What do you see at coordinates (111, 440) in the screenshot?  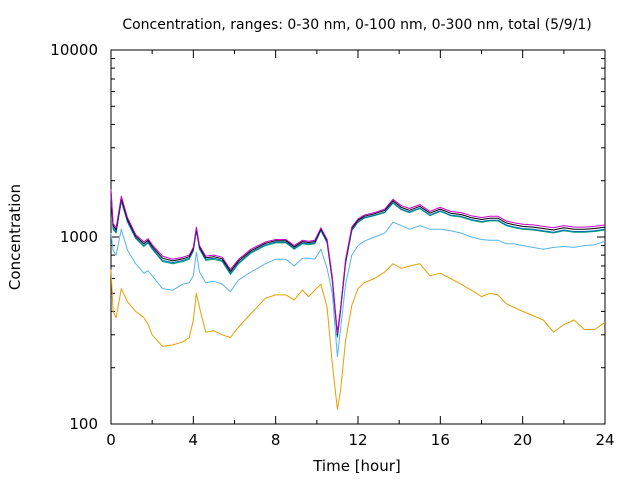 I see `x-tick-label: 0` at bounding box center [111, 440].